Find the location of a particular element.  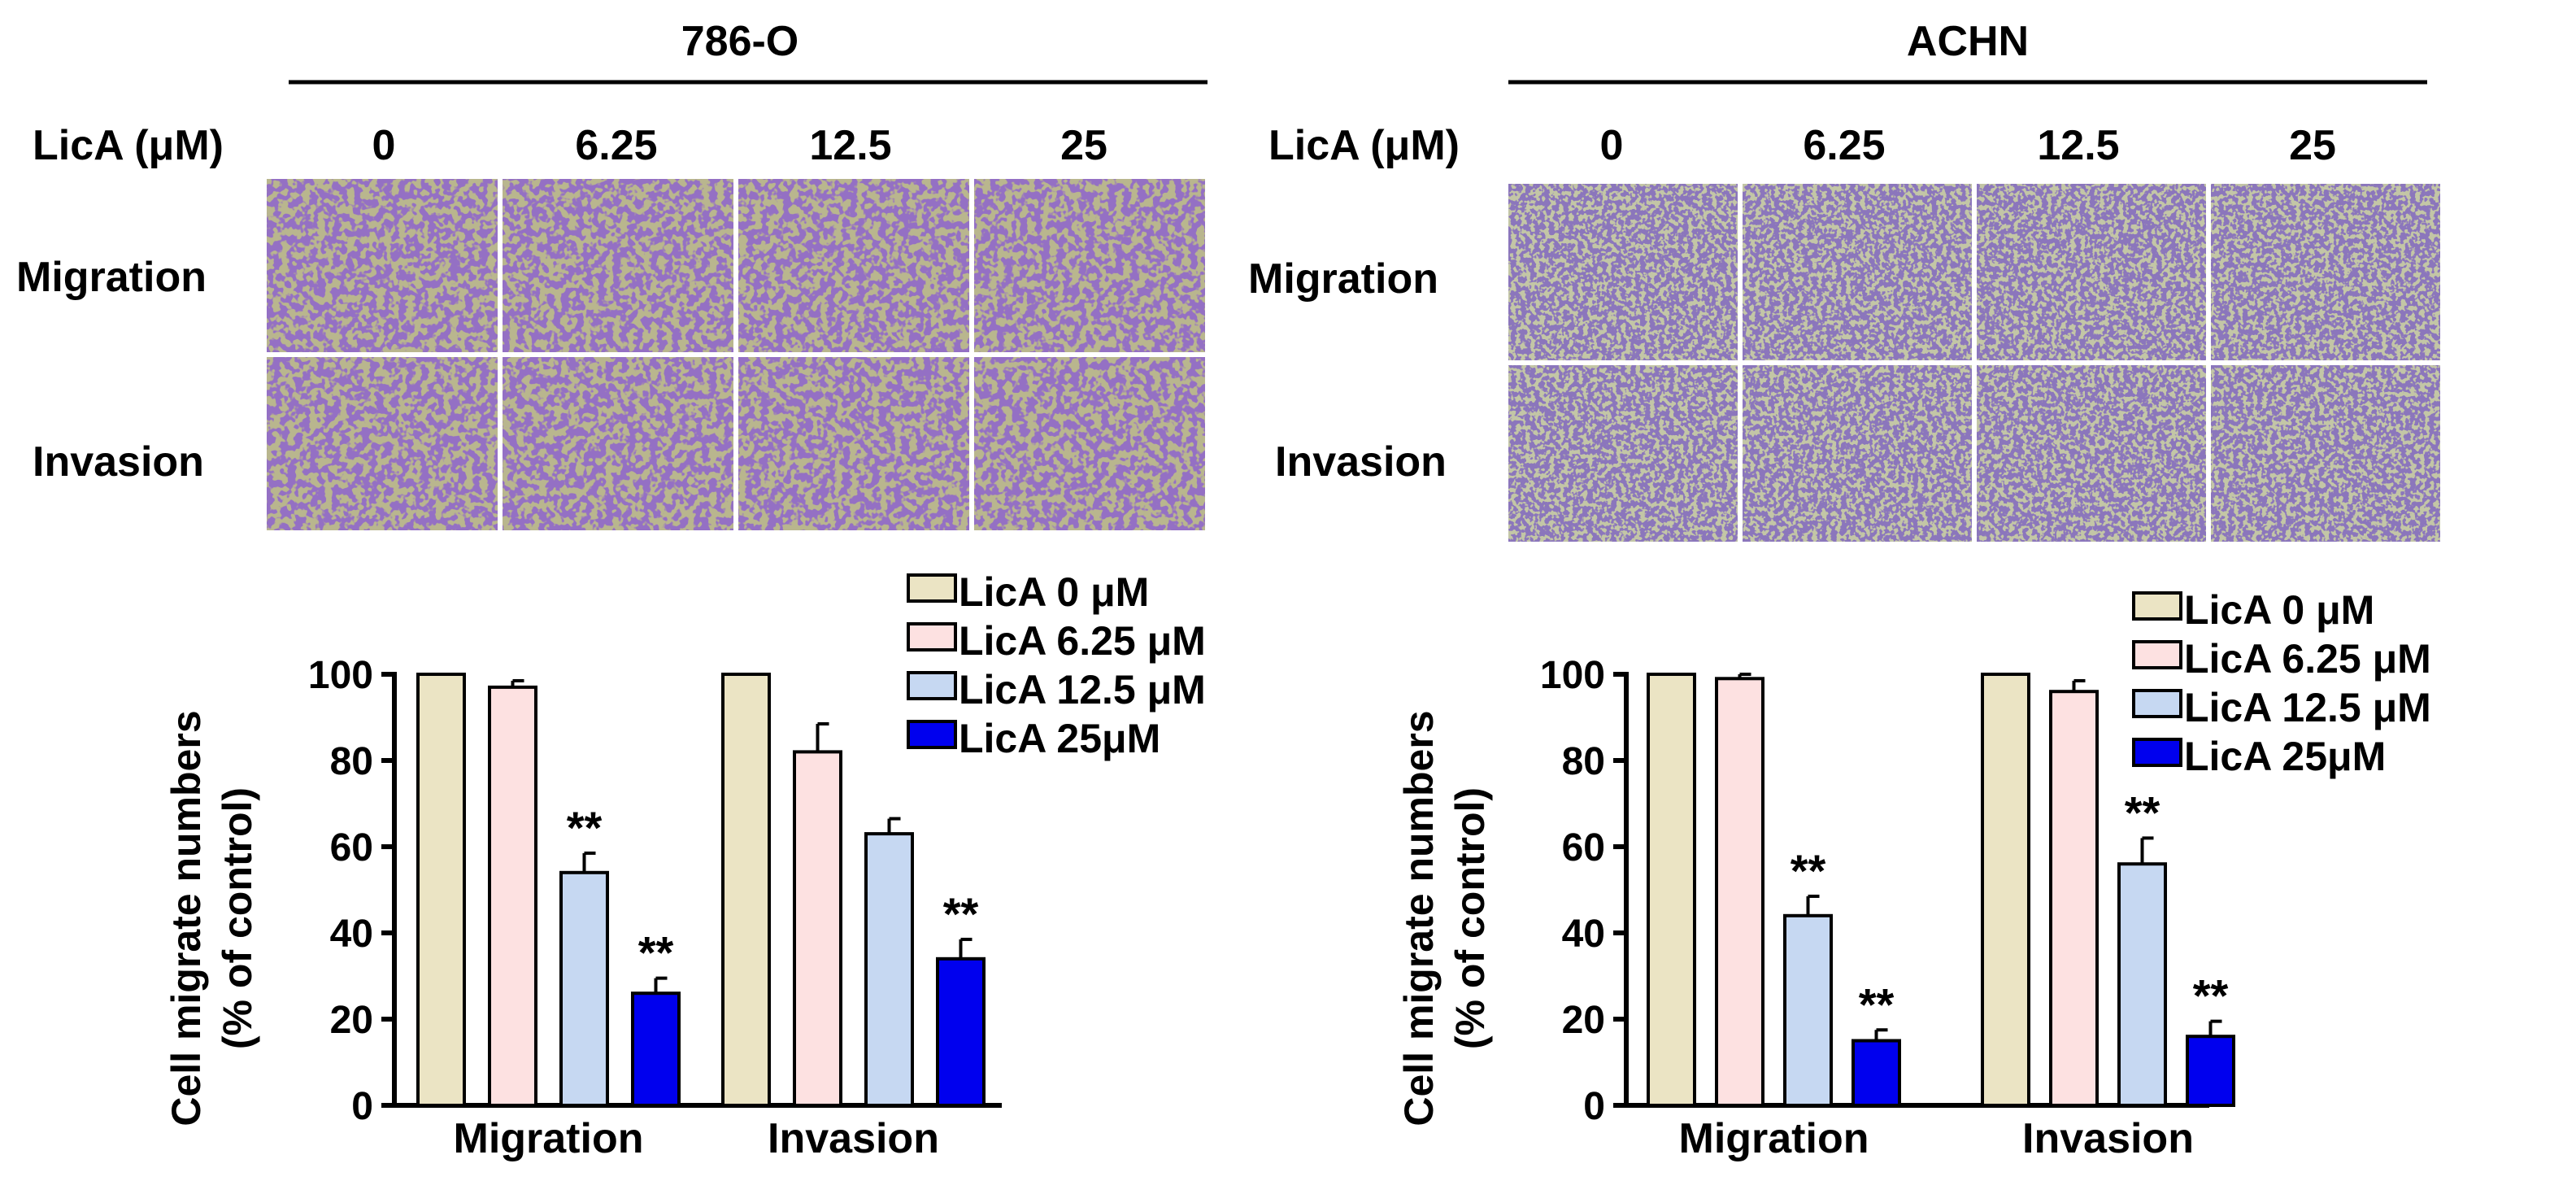

cell-line-title: ACHN is located at coordinates (1968, 41).